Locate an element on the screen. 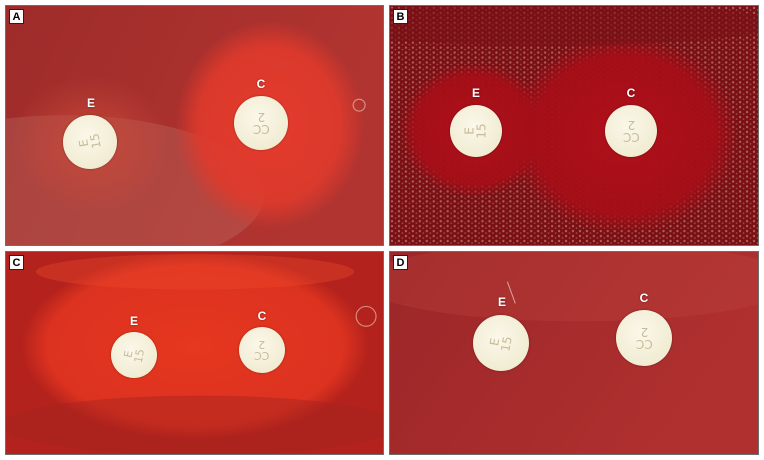  panel-tag: B is located at coordinates (400, 16).